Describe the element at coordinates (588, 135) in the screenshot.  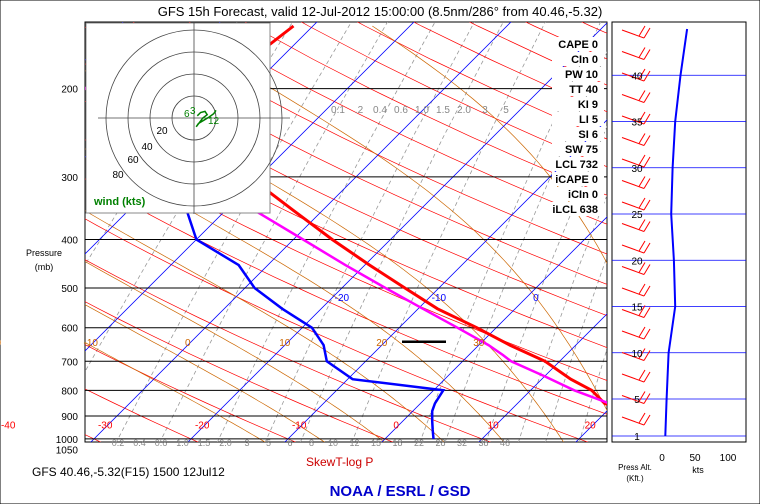
I see `index-si: SI 6` at that location.